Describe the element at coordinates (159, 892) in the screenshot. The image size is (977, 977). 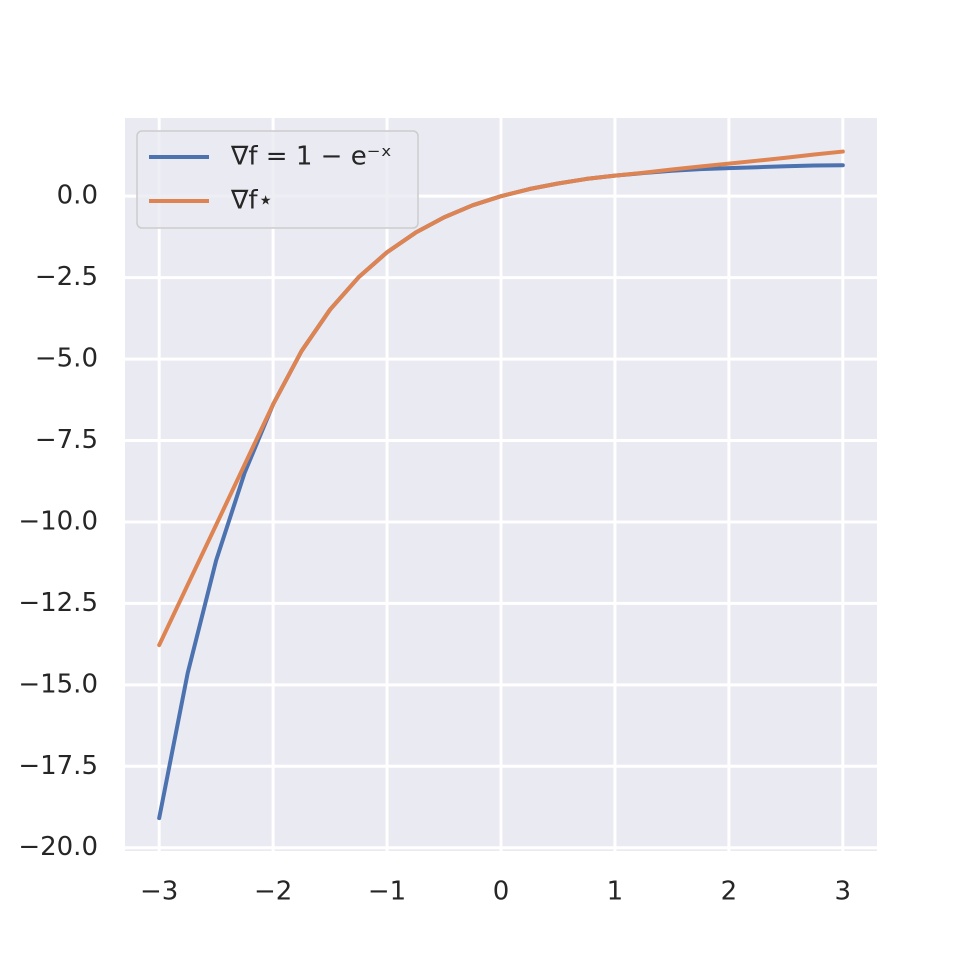
I see `x-tick-label: −3` at that location.